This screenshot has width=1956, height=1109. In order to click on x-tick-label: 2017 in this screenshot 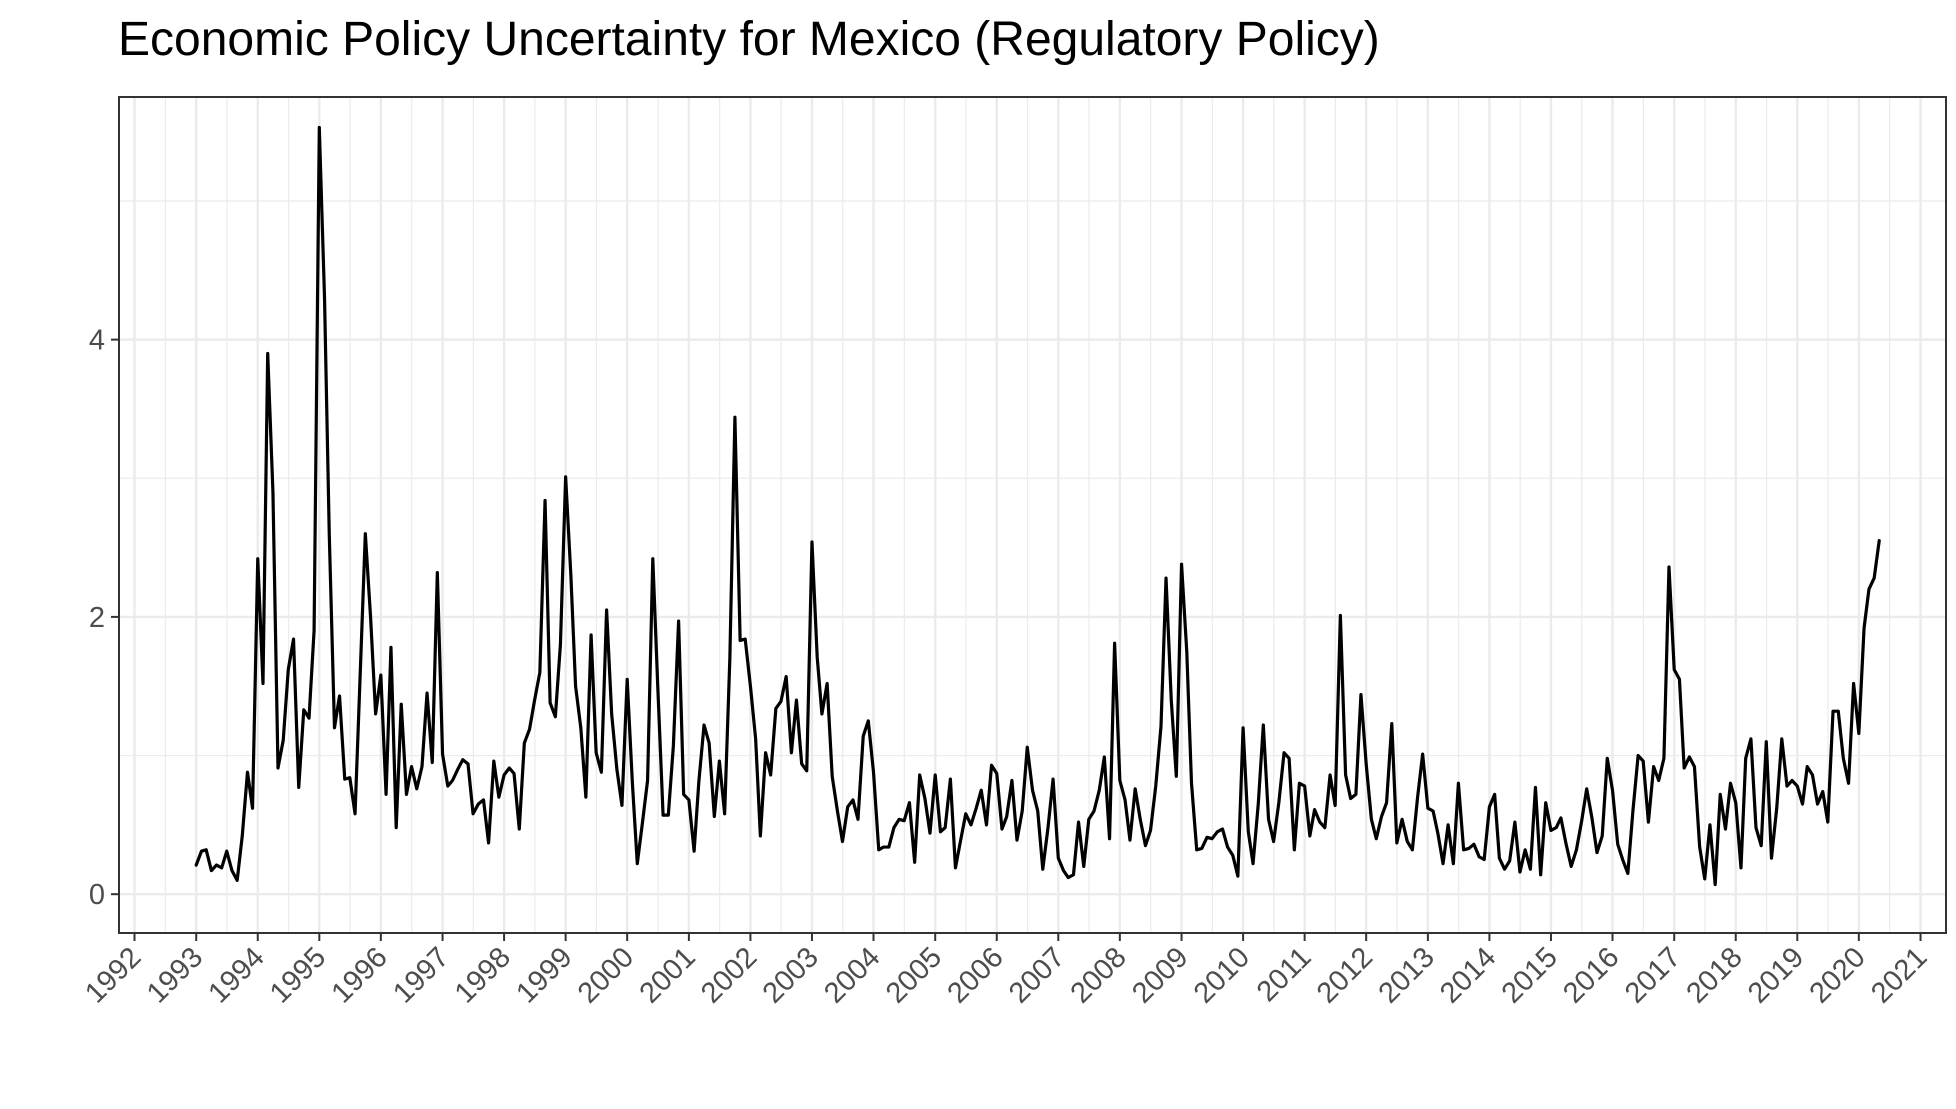, I will do `click(1653, 975)`.